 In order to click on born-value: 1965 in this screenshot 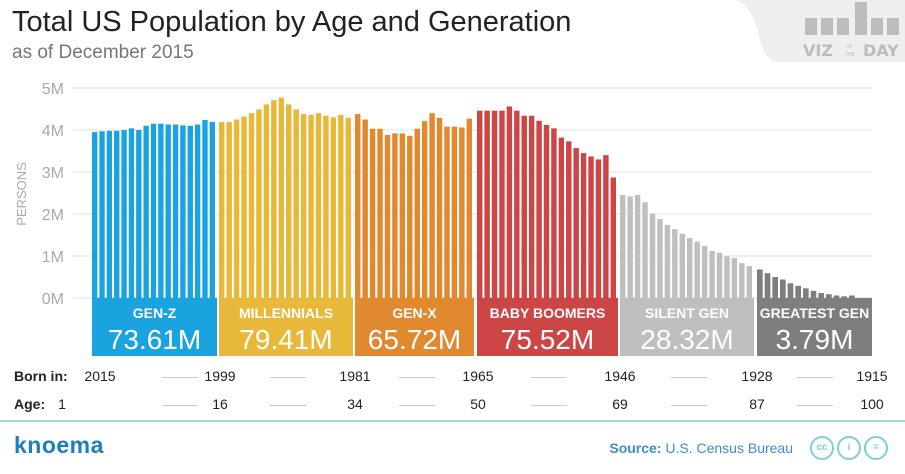, I will do `click(478, 376)`.